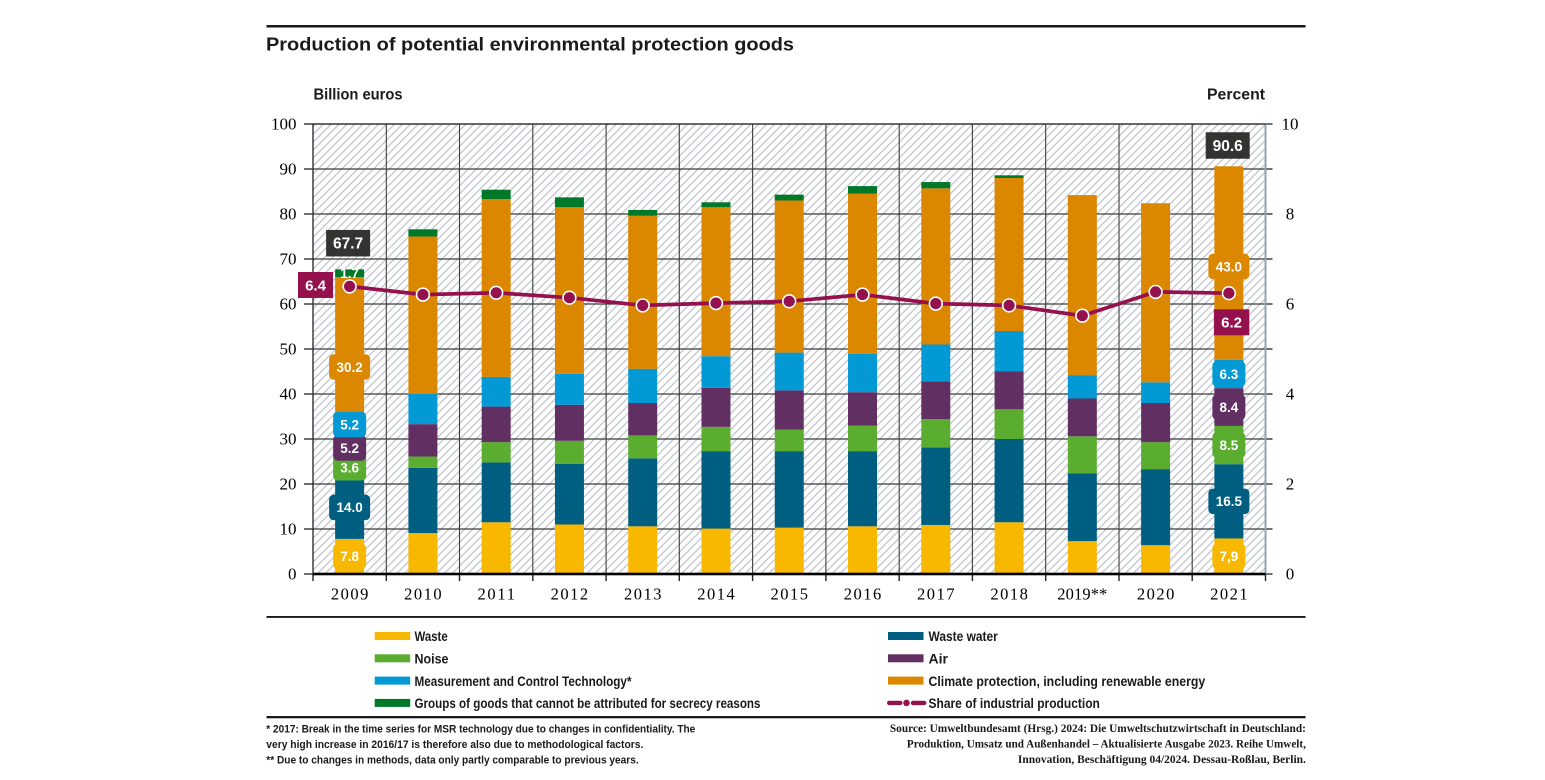 Image resolution: width=1545 pixels, height=780 pixels. Describe the element at coordinates (964, 636) in the screenshot. I see `svg-text: Waste water` at that location.